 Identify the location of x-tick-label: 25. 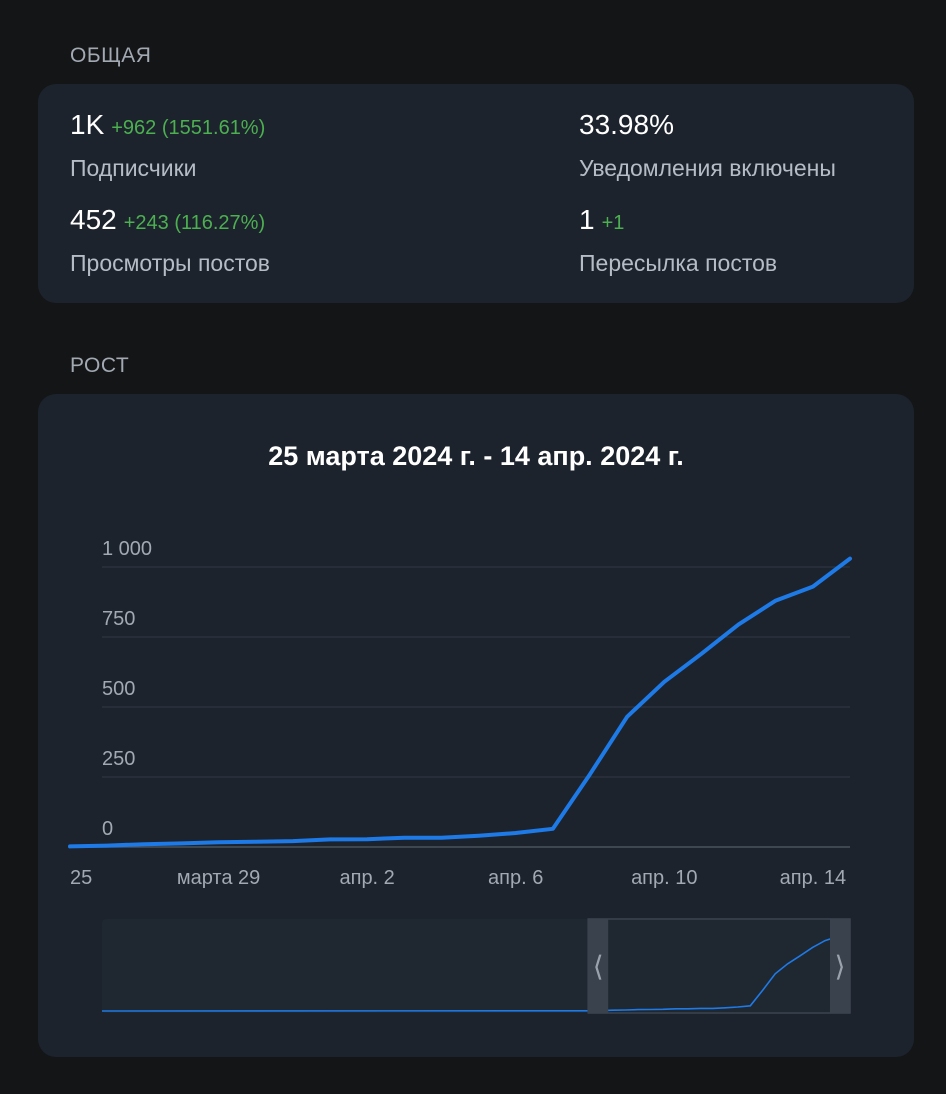
(81, 878).